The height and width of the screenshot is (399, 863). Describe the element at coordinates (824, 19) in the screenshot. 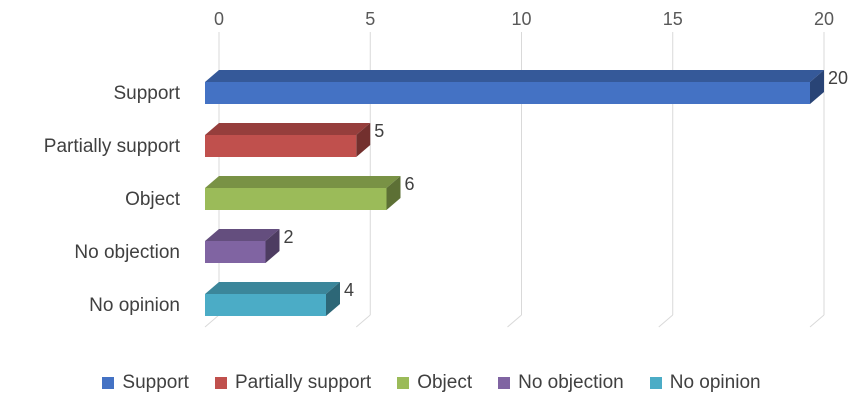

I see `x-tick-label: 20` at that location.